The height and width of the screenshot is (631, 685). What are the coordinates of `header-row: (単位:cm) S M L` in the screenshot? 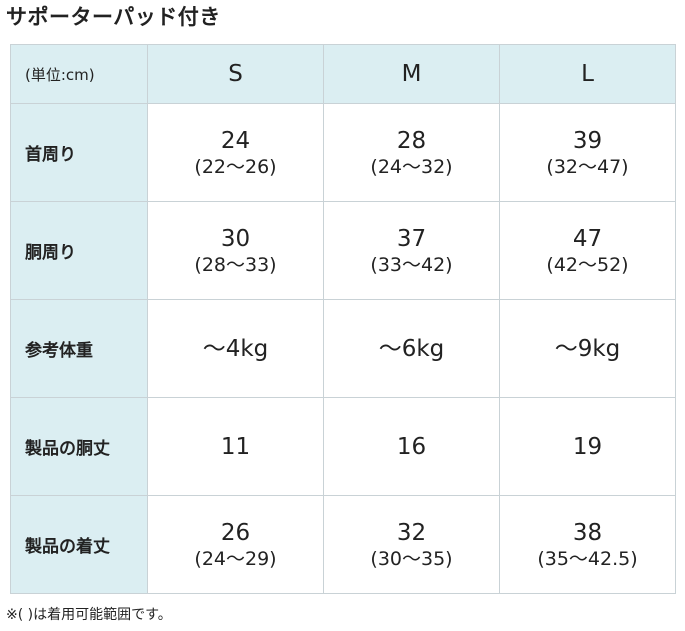 It's located at (343, 74).